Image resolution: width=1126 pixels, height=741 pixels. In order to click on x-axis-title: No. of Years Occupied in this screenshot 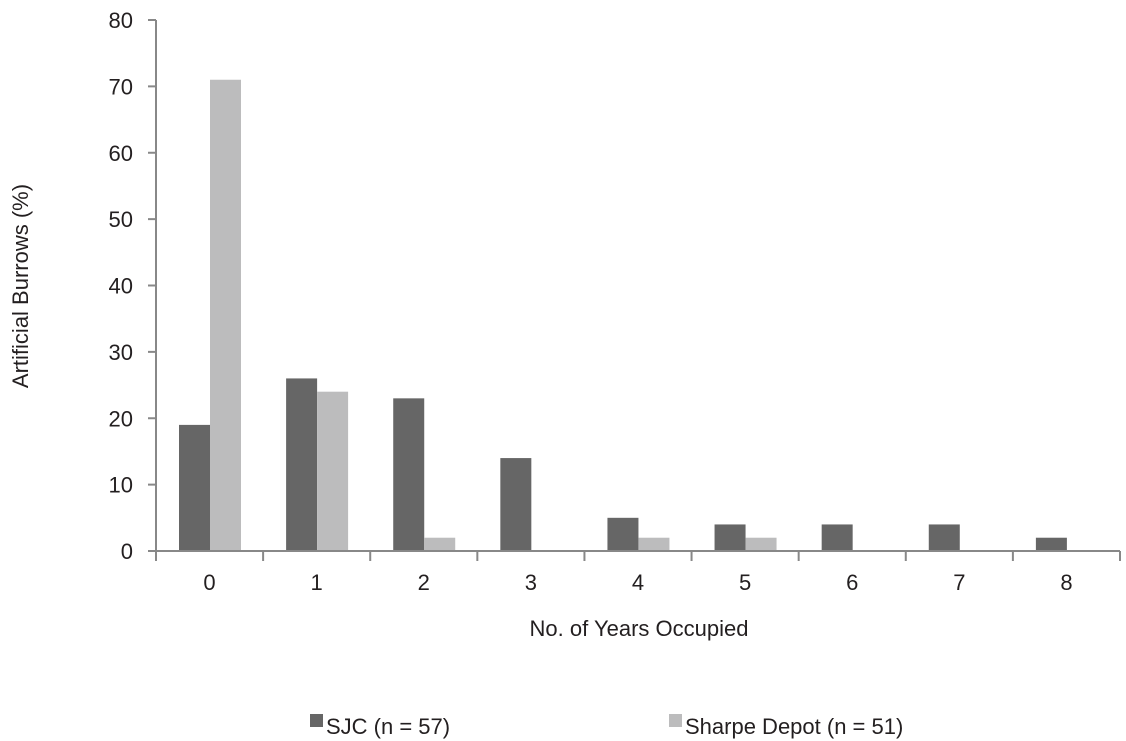, I will do `click(639, 628)`.